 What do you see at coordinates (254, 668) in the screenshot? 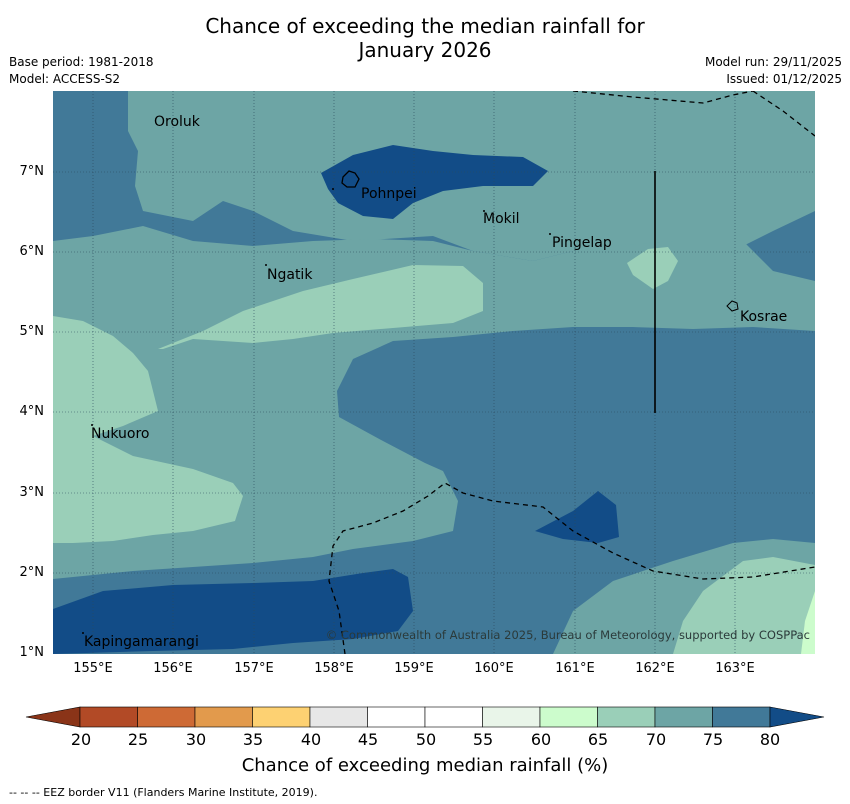
I see `lon-label-157: 157°E` at bounding box center [254, 668].